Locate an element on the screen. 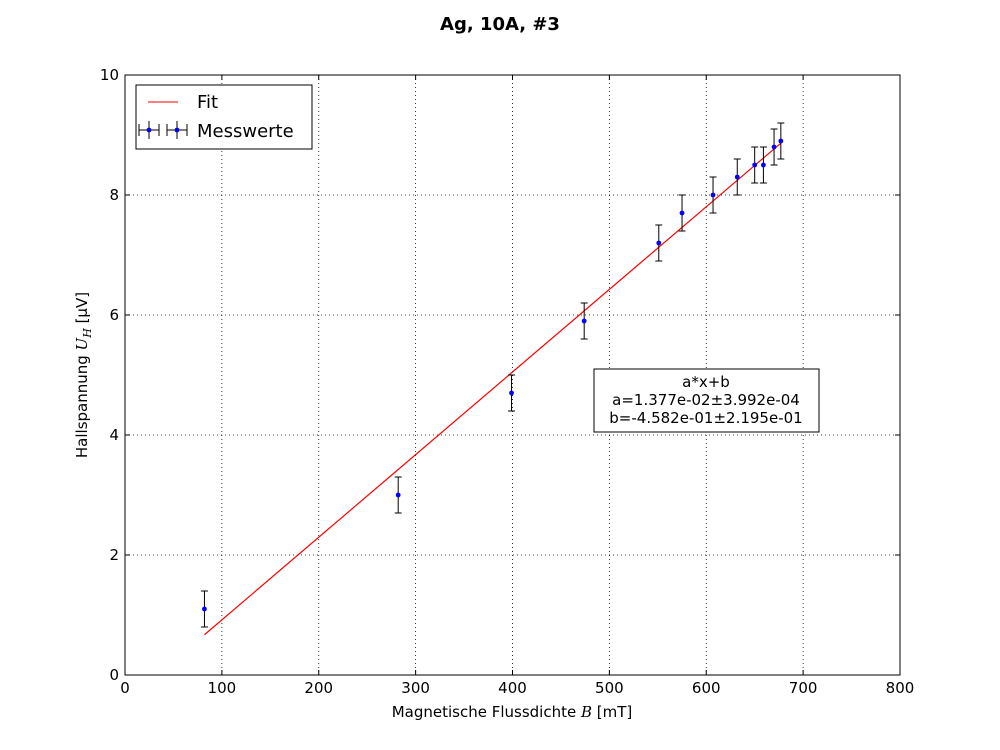  x-tick-label: 200 is located at coordinates (318, 688).